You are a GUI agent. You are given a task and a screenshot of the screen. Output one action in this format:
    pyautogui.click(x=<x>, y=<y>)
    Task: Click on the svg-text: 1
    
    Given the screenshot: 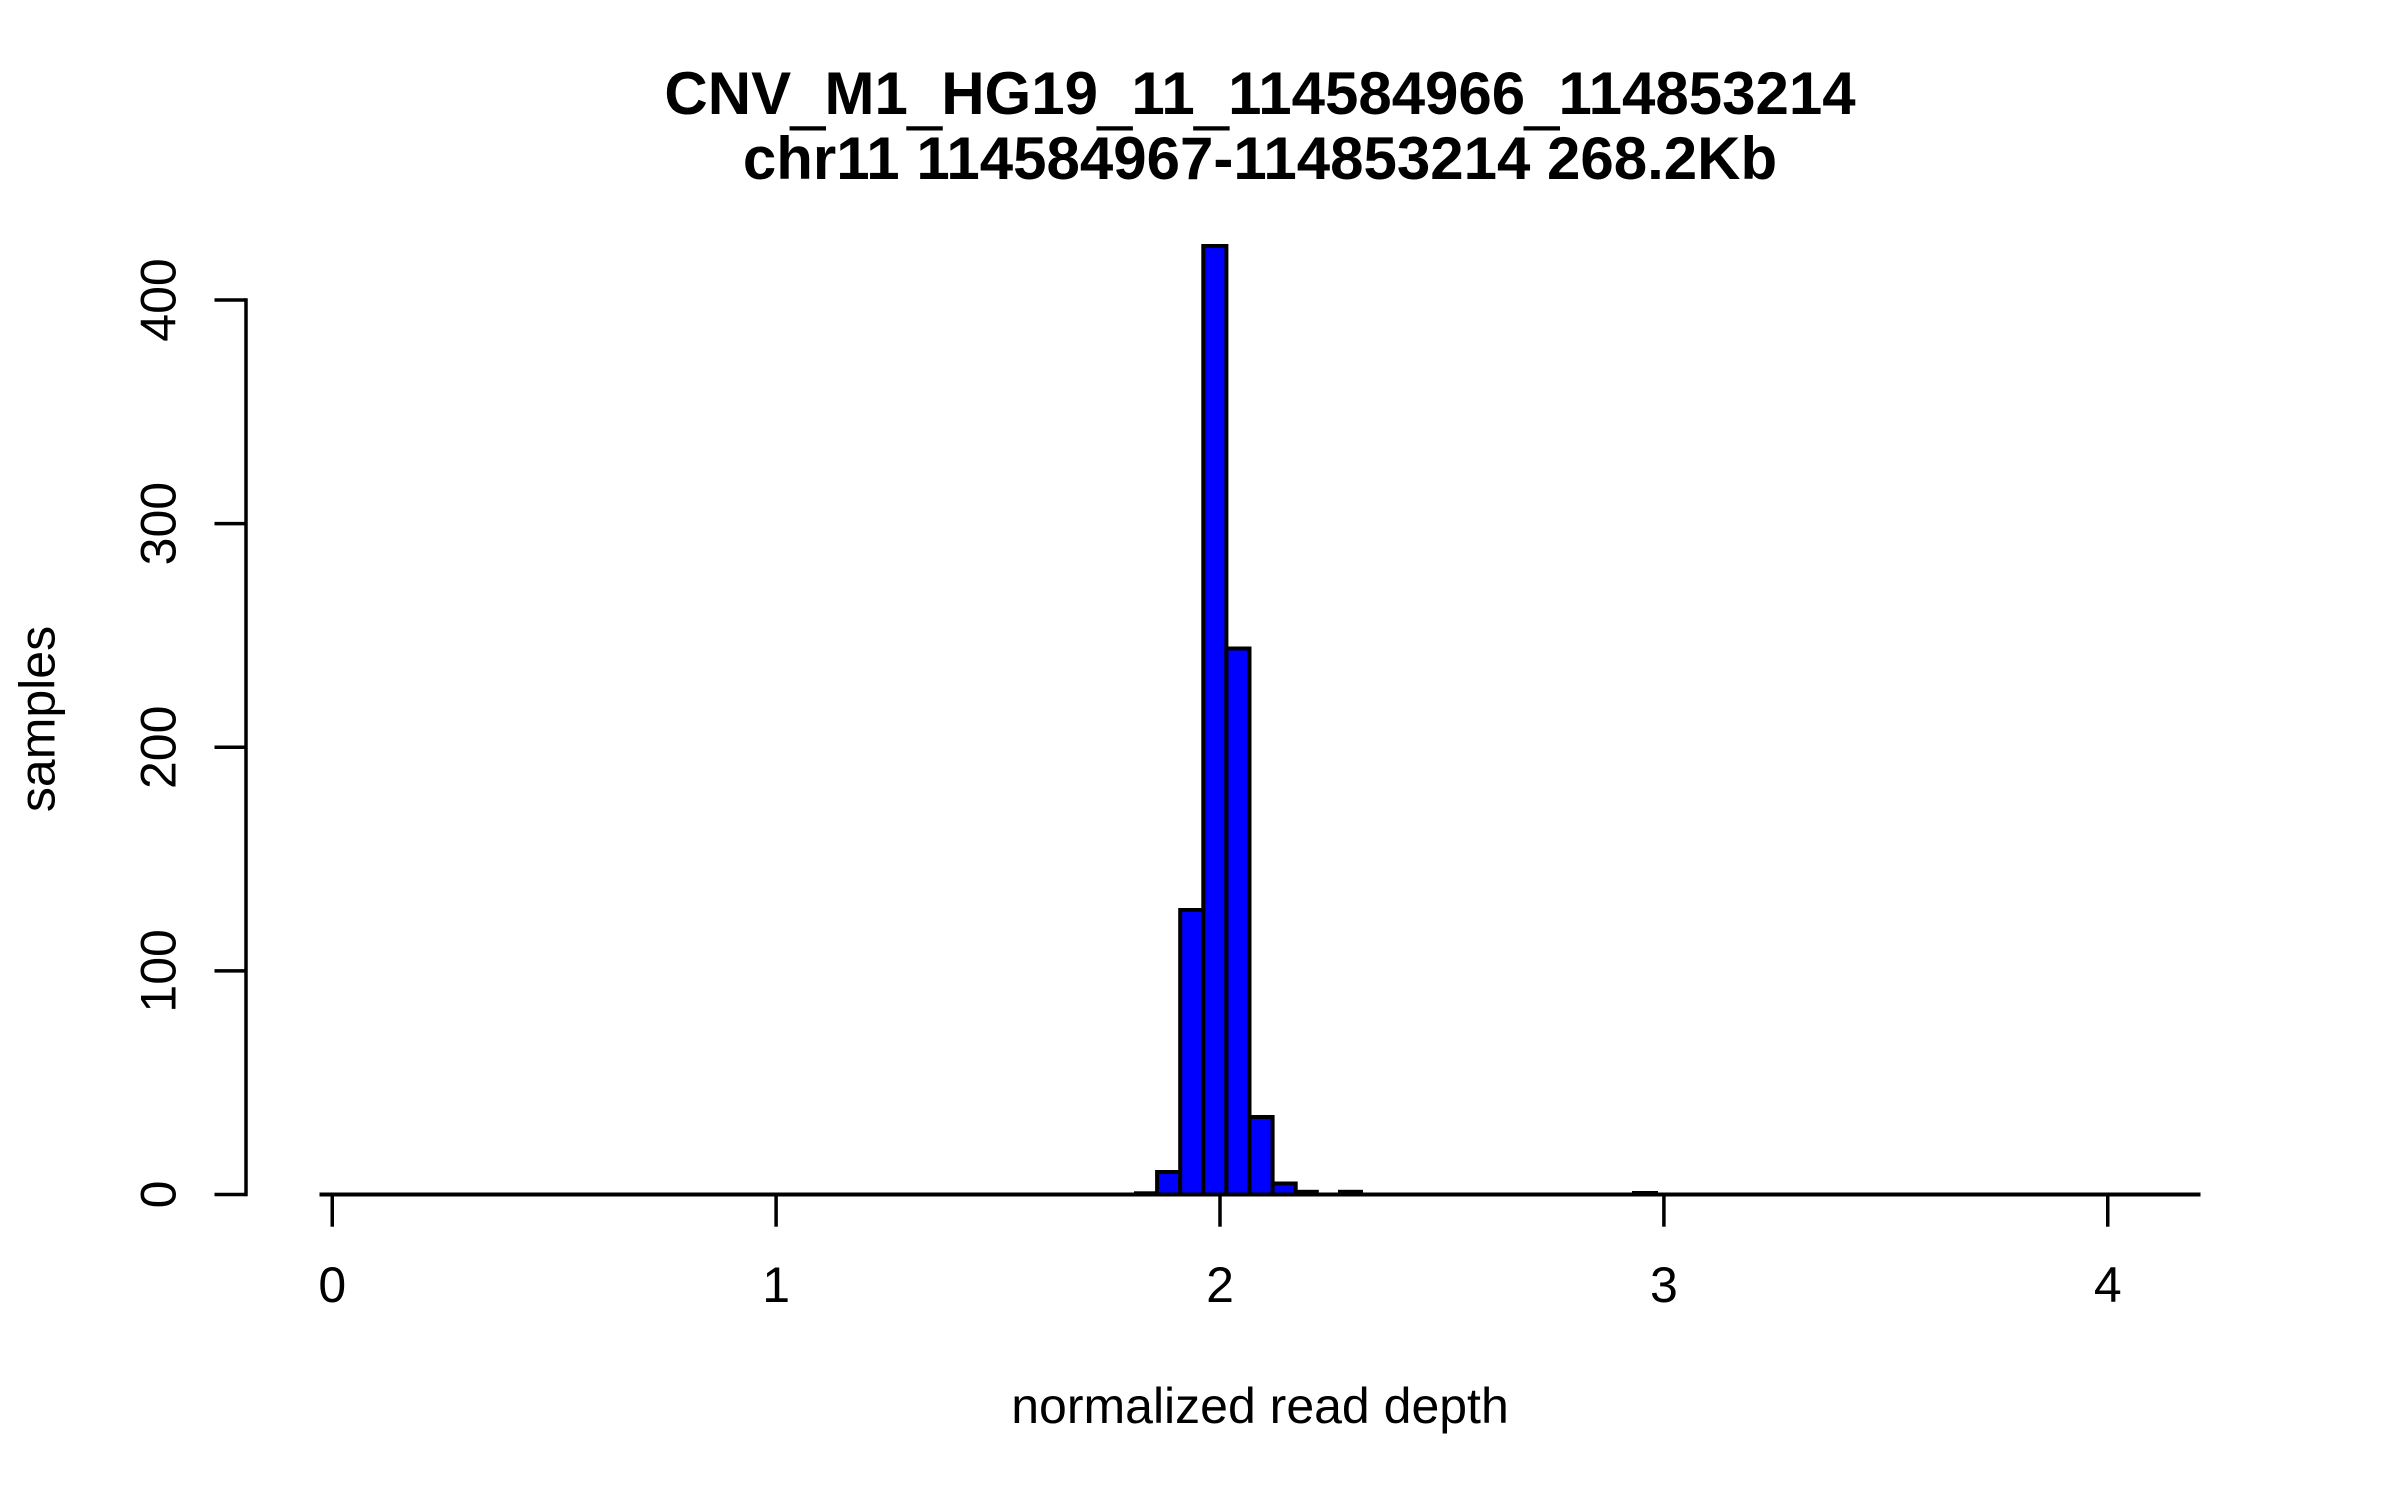 What is the action you would take?
    pyautogui.click(x=776, y=1285)
    